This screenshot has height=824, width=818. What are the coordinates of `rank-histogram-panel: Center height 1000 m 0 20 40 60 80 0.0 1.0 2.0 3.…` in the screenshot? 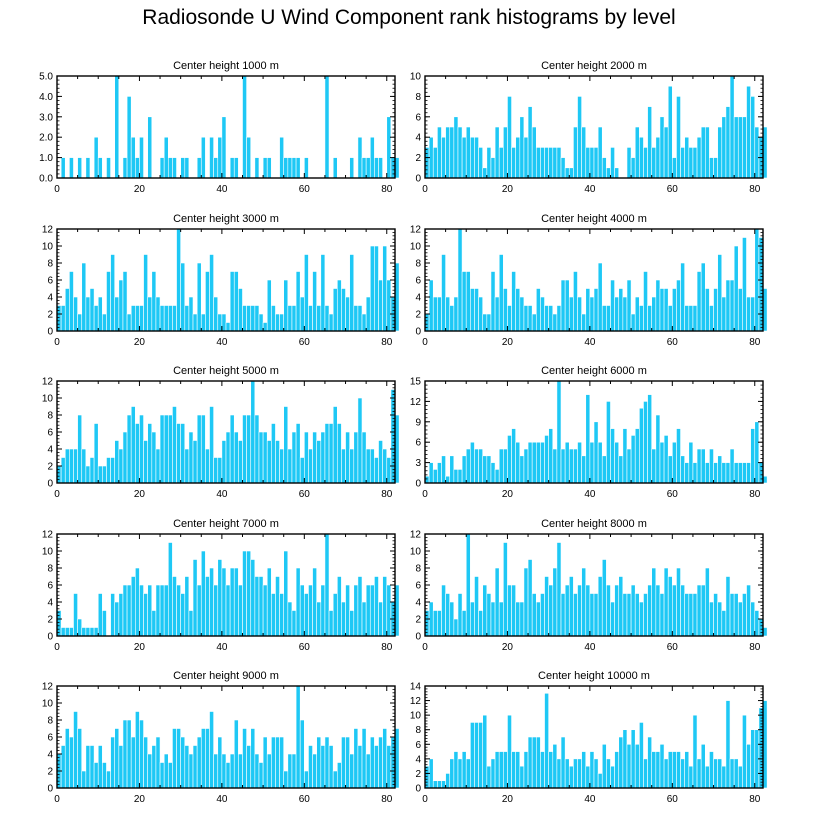 It's located at (219, 127).